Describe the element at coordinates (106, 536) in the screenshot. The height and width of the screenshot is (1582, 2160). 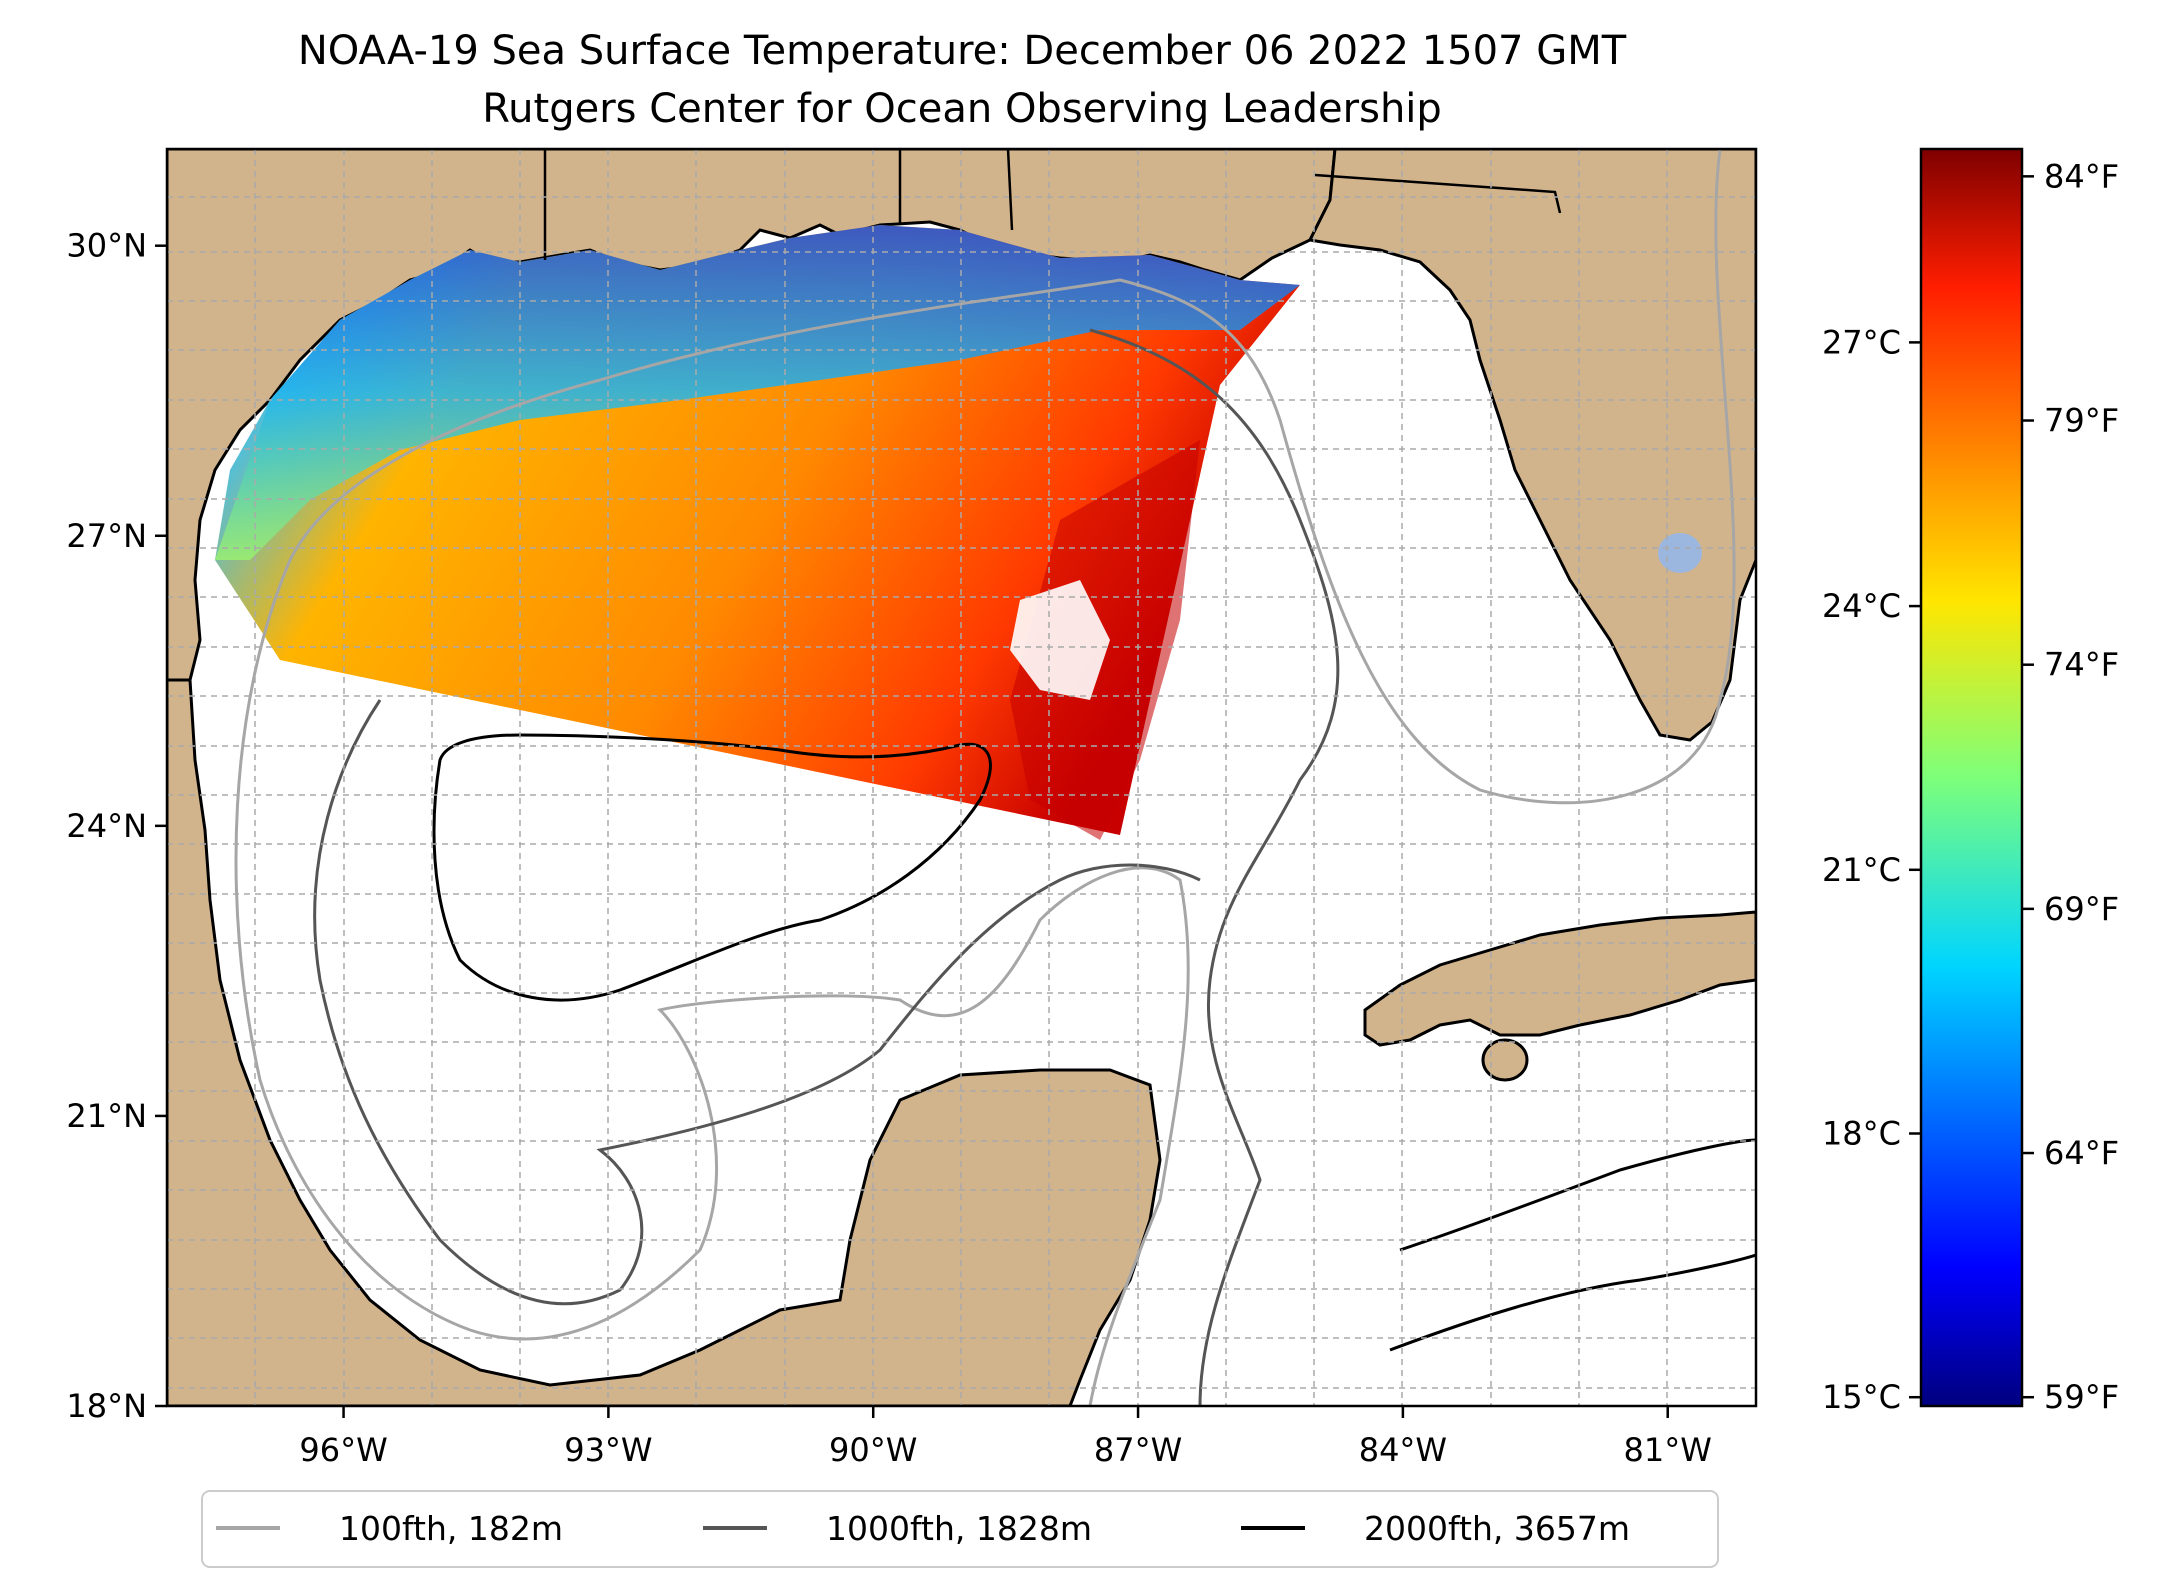
I see `y-tick-label: 27°N` at that location.